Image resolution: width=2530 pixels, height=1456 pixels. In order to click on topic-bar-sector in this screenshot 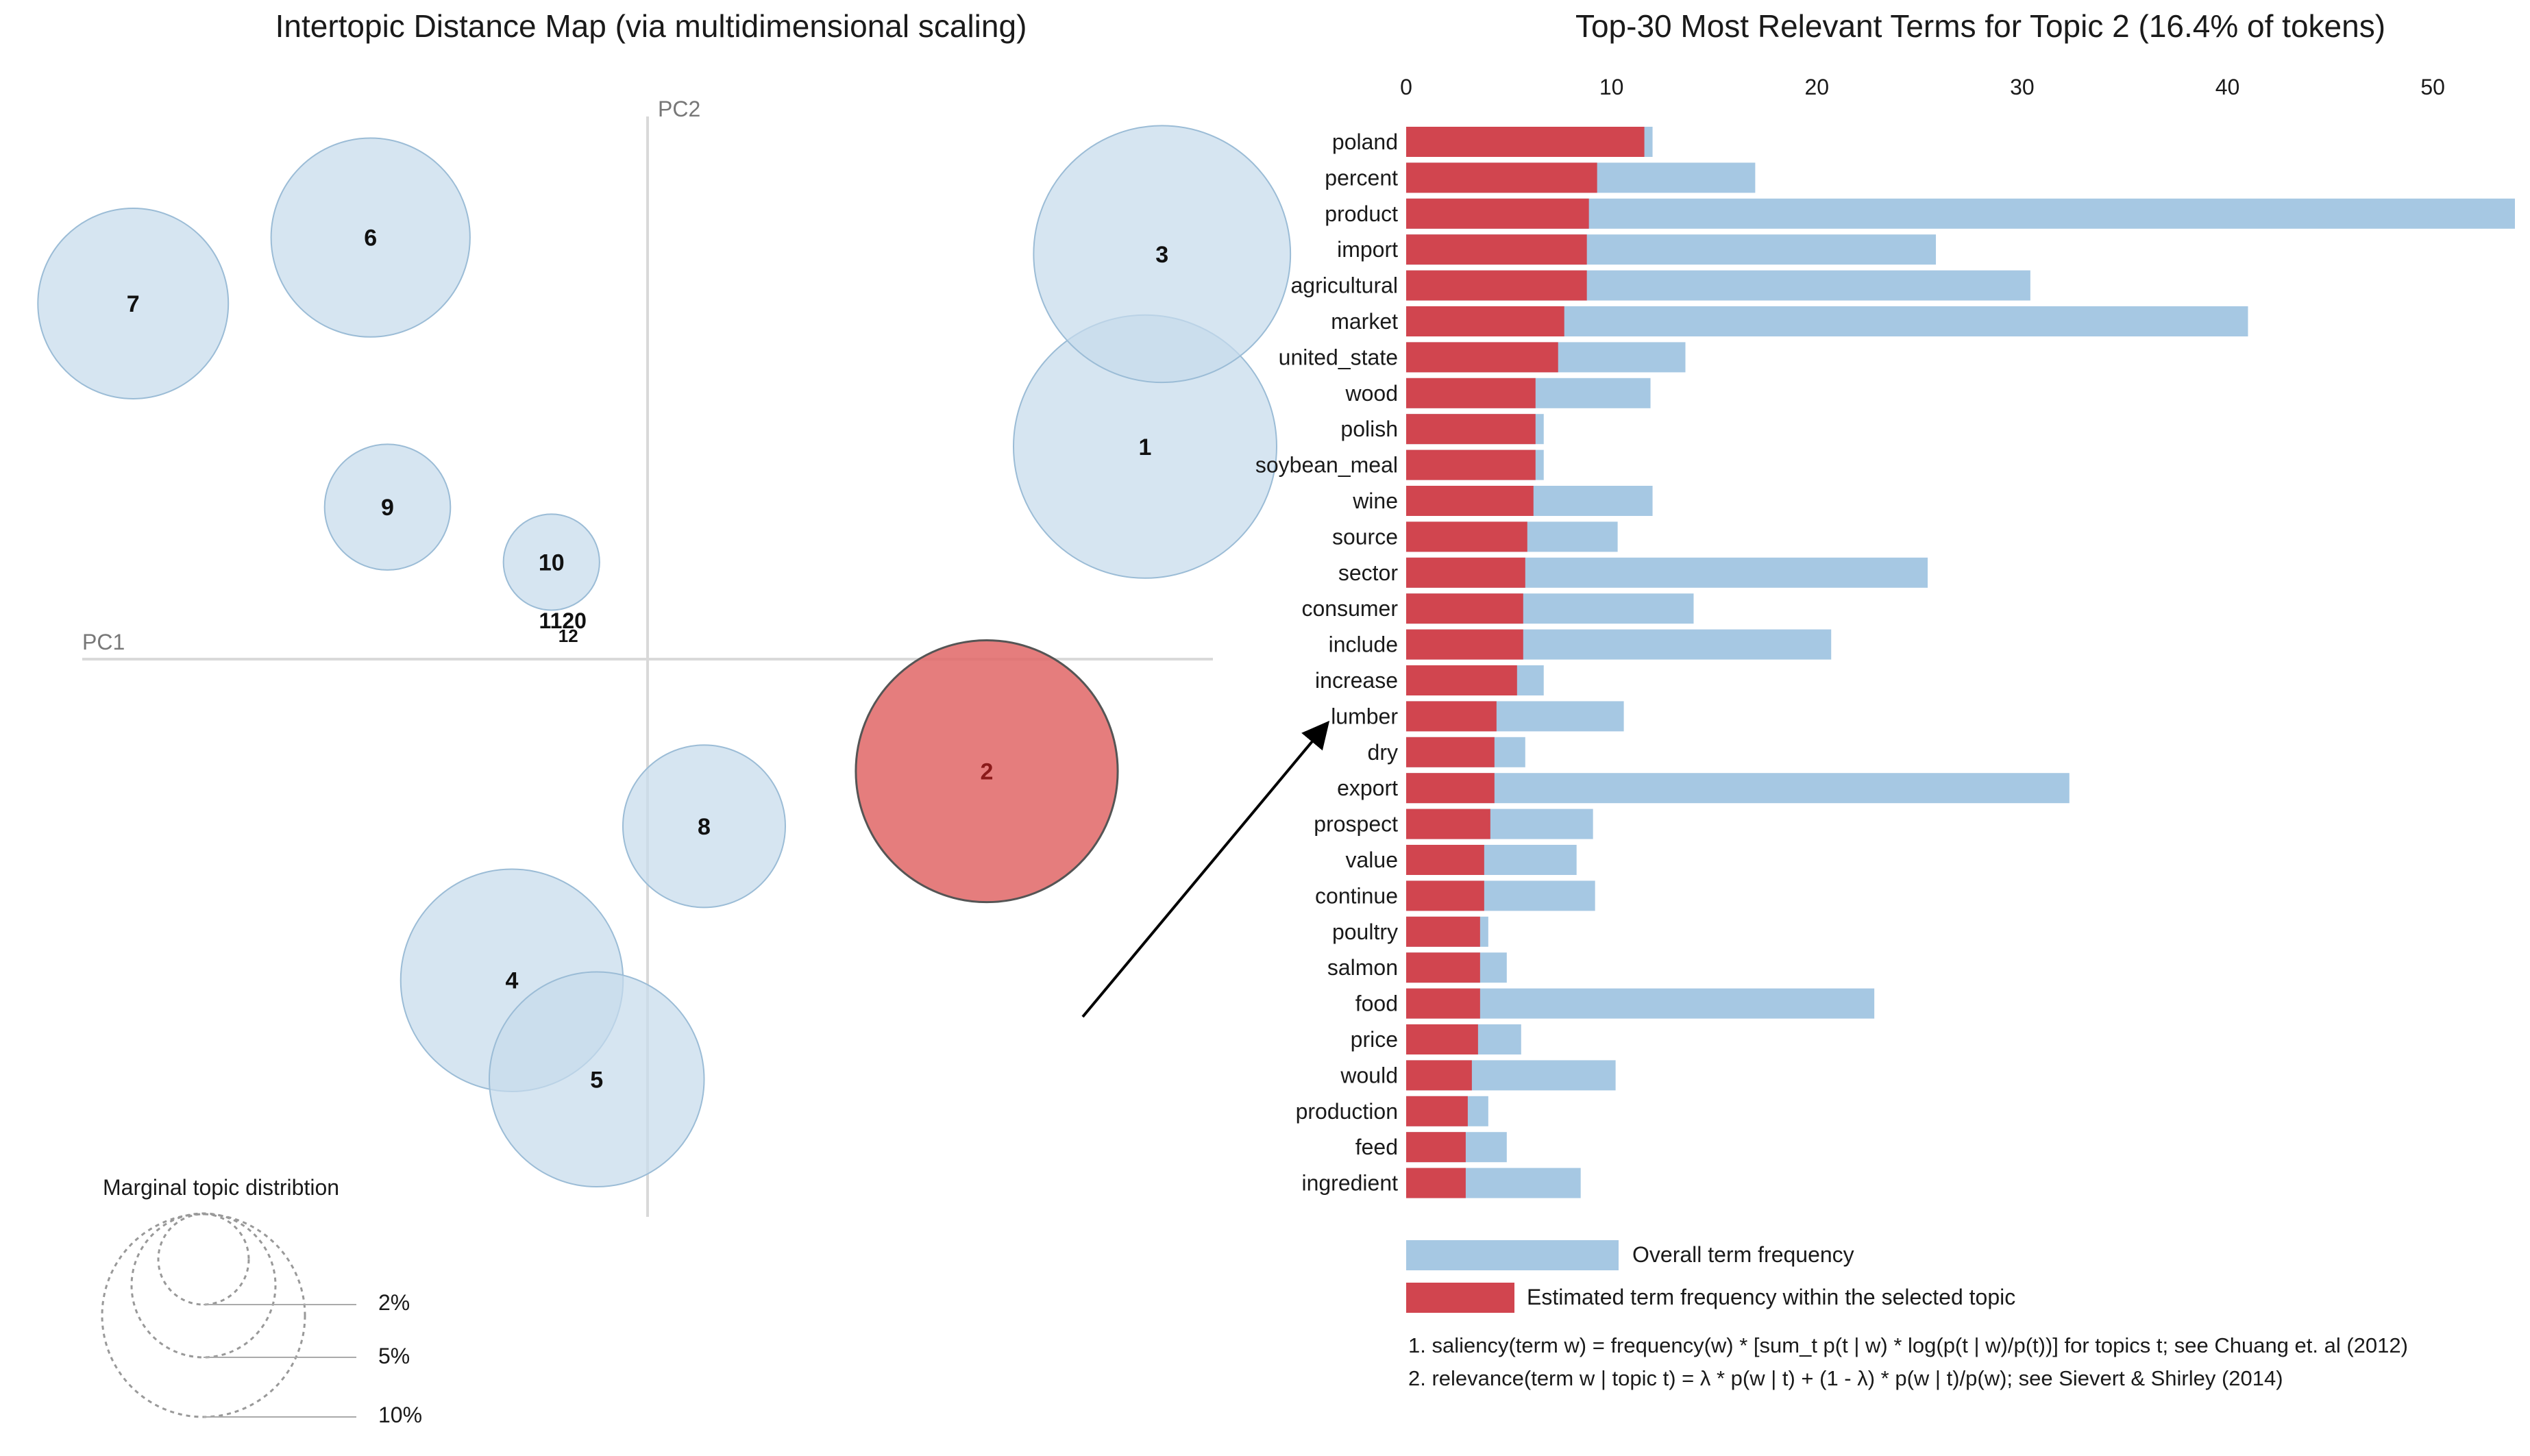, I will do `click(1465, 572)`.